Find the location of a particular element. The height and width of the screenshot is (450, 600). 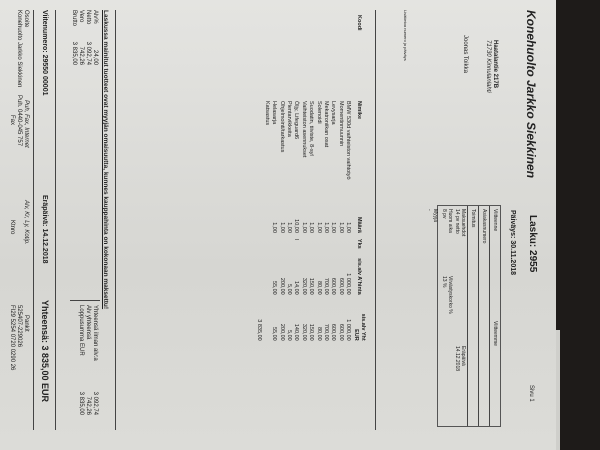

table-row: Katsastus is located at coordinates (266, 178).